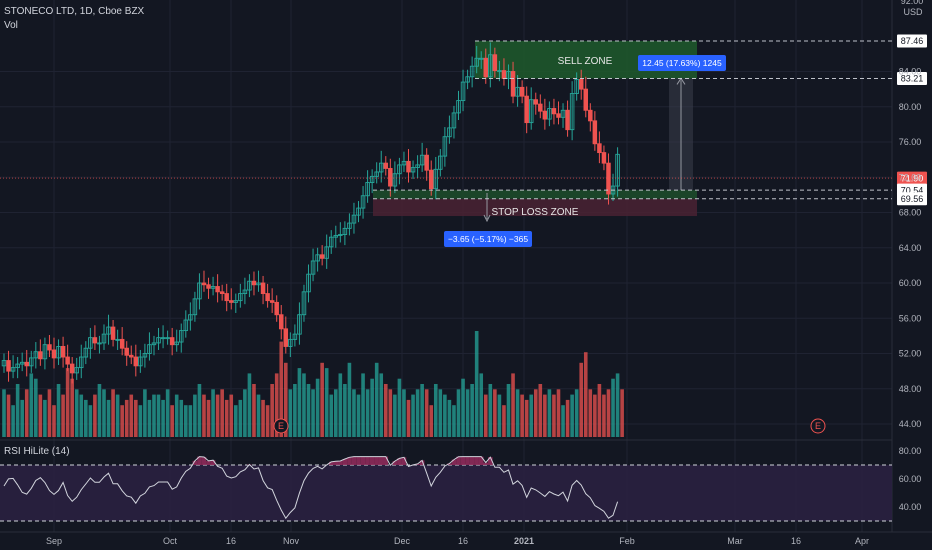 This screenshot has height=550, width=932. What do you see at coordinates (535, 212) in the screenshot?
I see `stop-loss-zone-label: STOP LOSS ZONE` at bounding box center [535, 212].